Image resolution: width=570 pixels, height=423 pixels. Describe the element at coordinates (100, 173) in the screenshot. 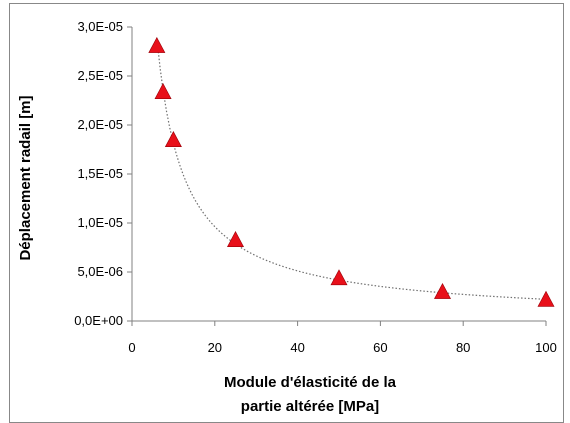

I see `y-tick-label: 1,5E-05` at that location.